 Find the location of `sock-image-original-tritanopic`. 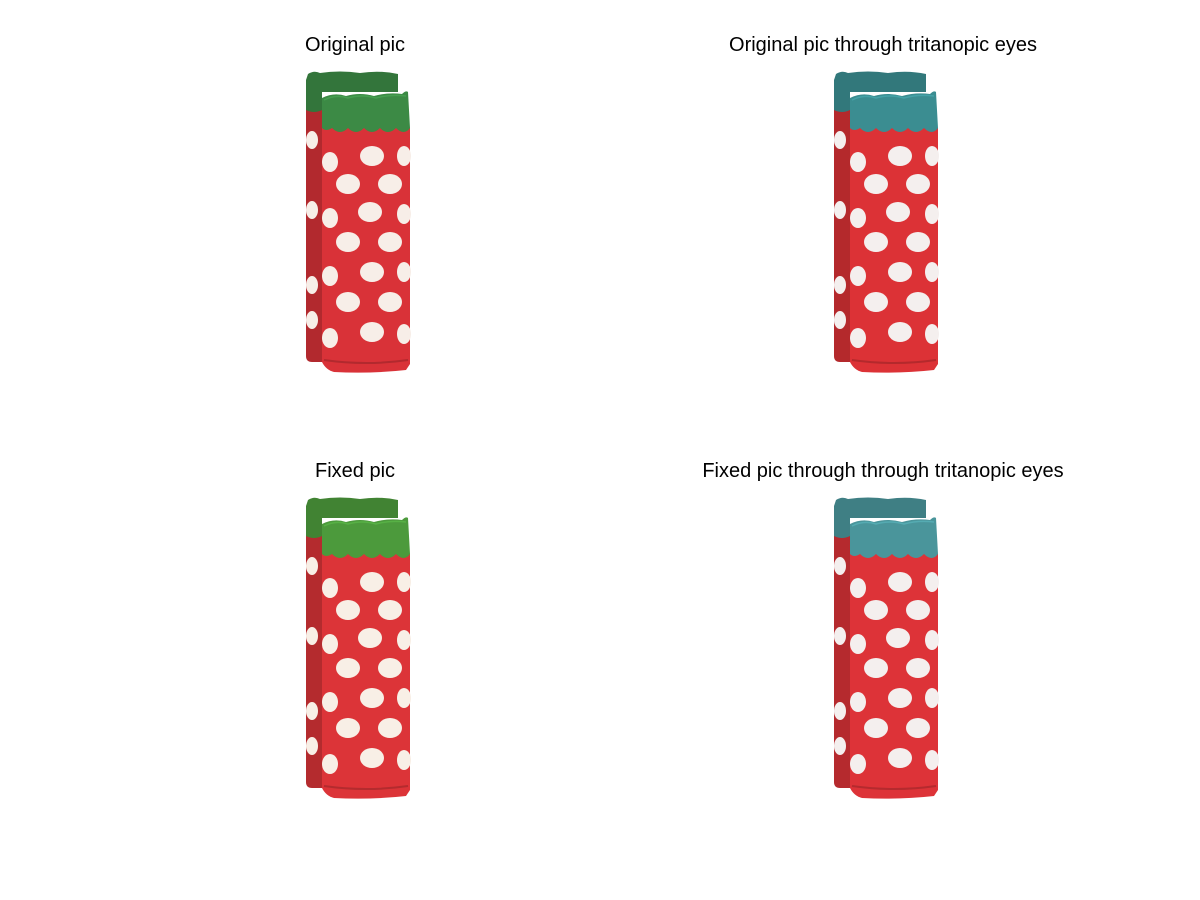

sock-image-original-tritanopic is located at coordinates (885, 222).